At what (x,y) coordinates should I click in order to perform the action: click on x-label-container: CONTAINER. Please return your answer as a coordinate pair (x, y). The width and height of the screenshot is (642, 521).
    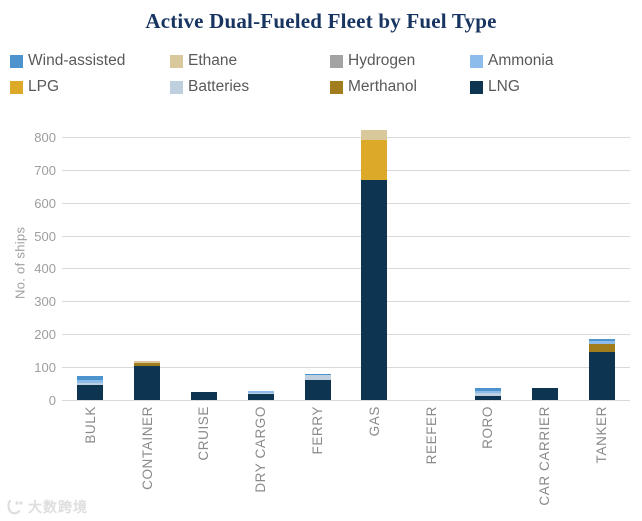
    Looking at the image, I should click on (147, 448).